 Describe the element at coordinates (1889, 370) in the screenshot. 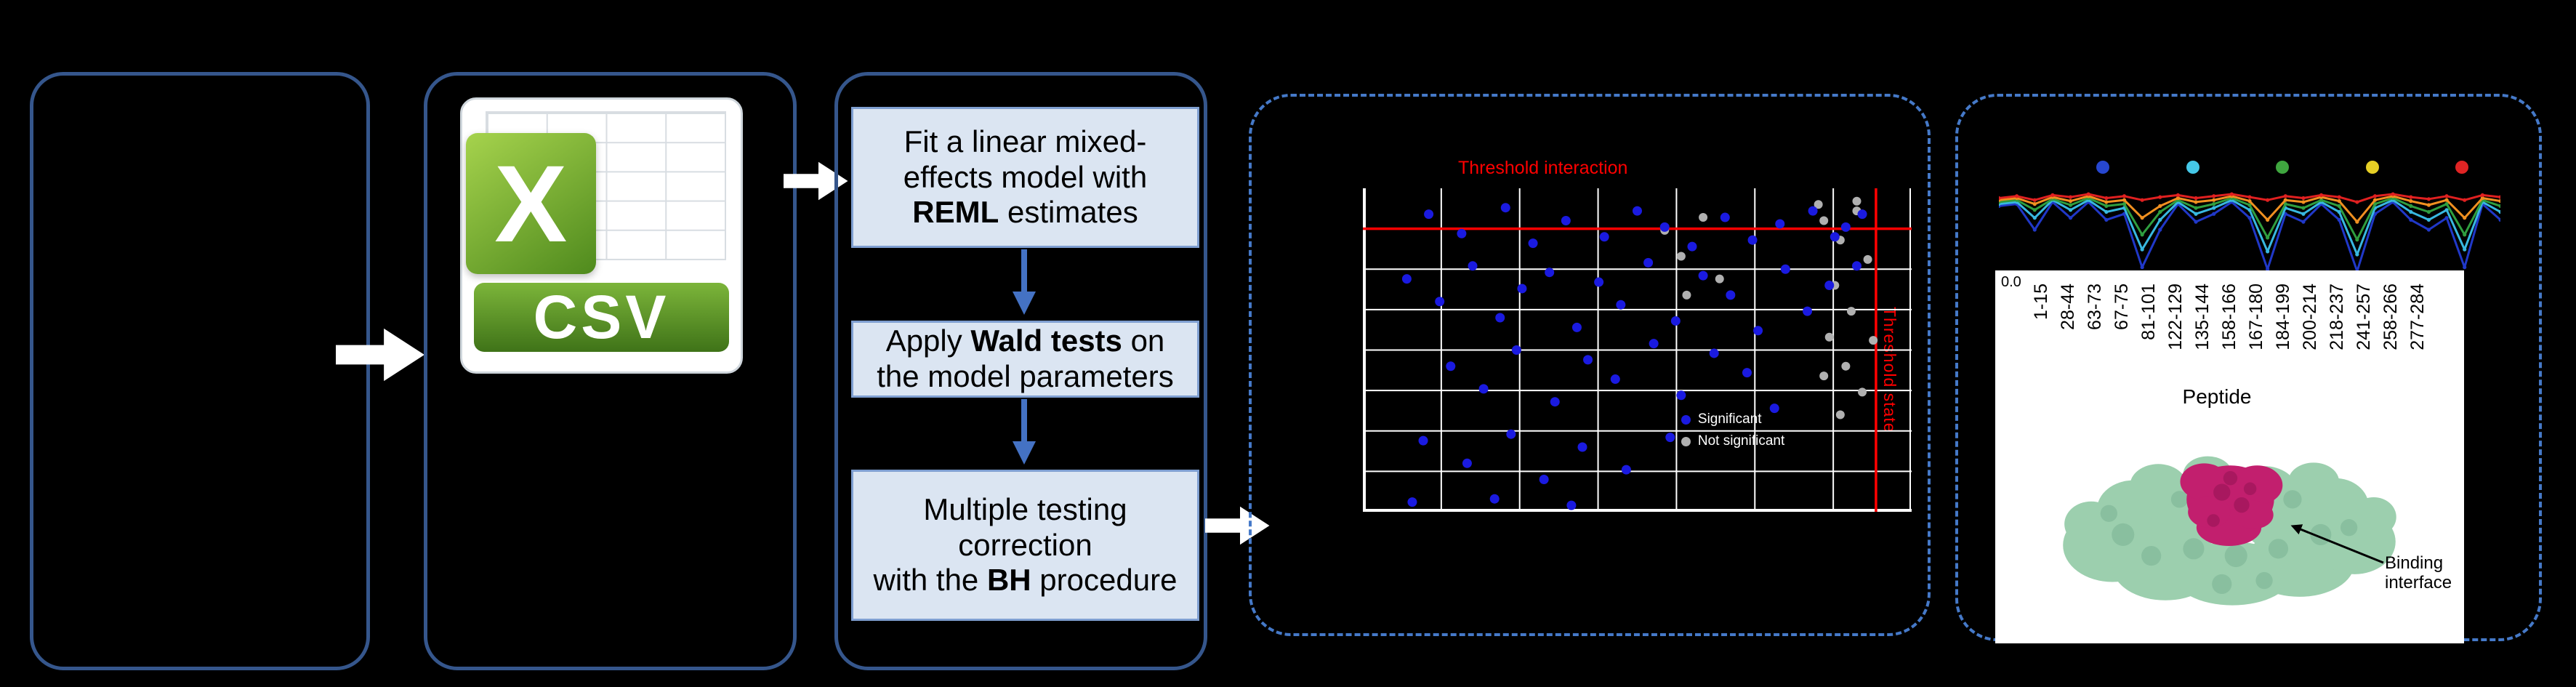

I see `threshold-state-label: Threshold state` at that location.